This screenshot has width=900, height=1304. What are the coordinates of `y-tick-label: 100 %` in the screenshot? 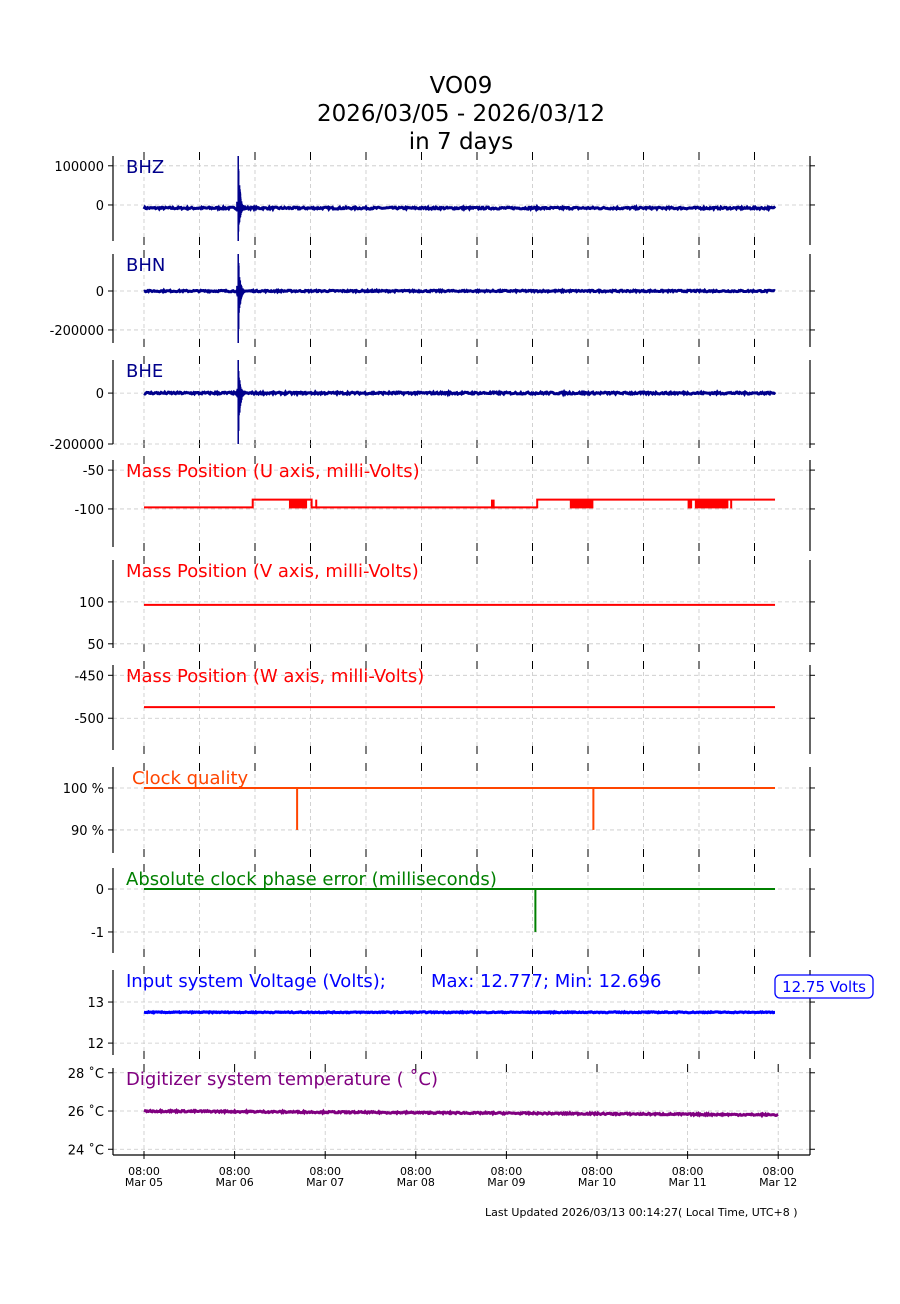 It's located at (83, 789).